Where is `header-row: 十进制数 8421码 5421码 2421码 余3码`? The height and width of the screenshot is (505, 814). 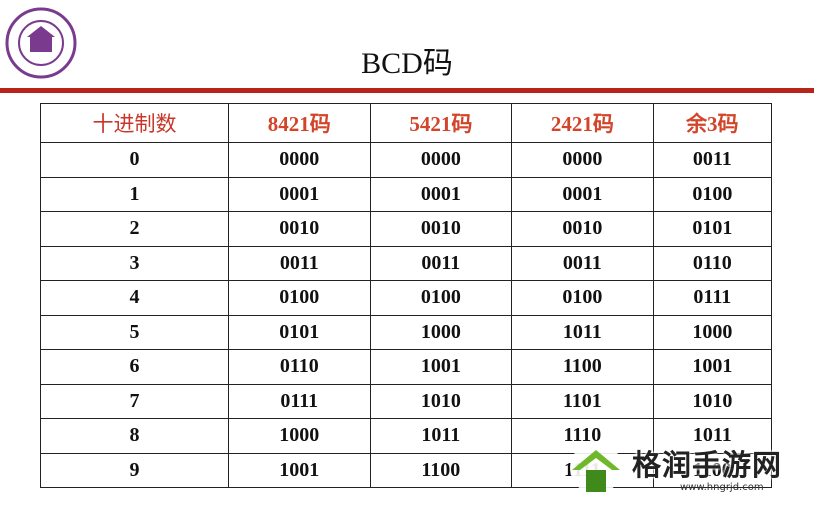 header-row: 十进制数 8421码 5421码 2421码 余3码 is located at coordinates (406, 123).